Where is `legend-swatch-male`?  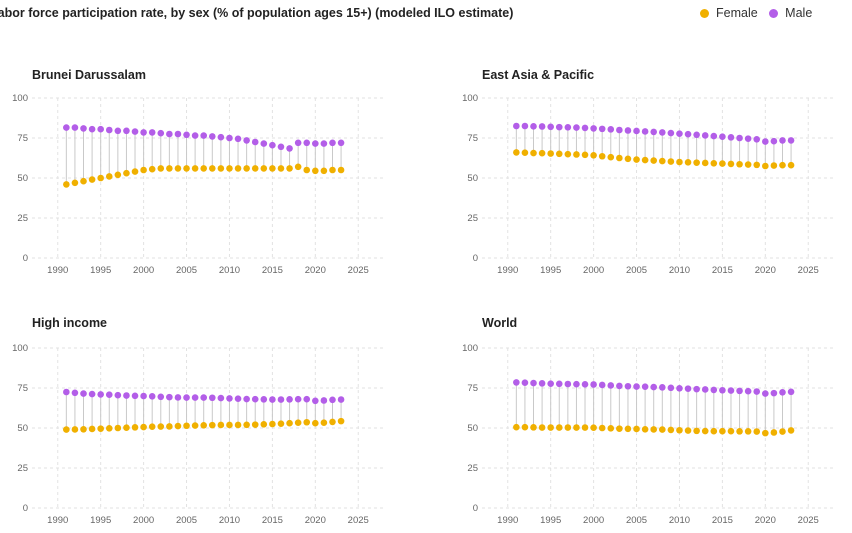 legend-swatch-male is located at coordinates (774, 13).